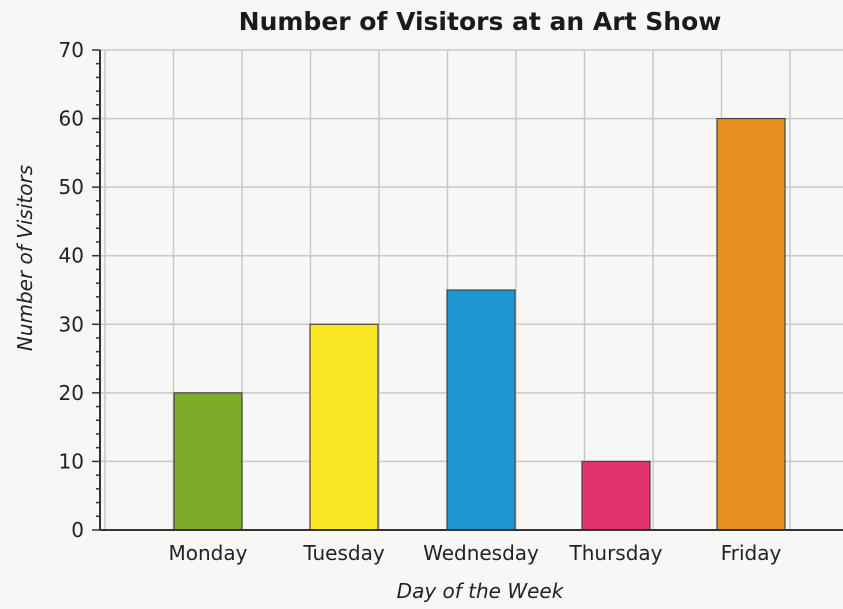 The image size is (843, 609). What do you see at coordinates (208, 553) in the screenshot?
I see `x-tick-label: Monday` at bounding box center [208, 553].